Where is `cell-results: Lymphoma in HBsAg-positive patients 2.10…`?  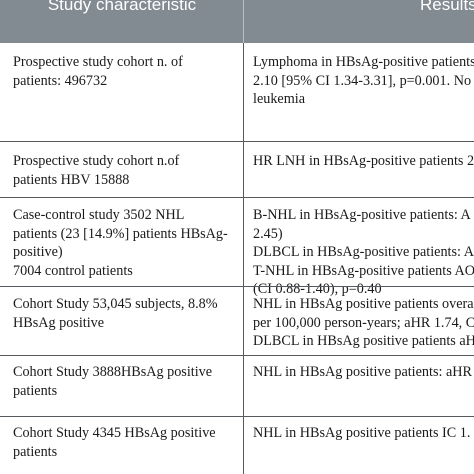 cell-results: Lymphoma in HBsAg-positive patients 2.10… is located at coordinates (363, 81).